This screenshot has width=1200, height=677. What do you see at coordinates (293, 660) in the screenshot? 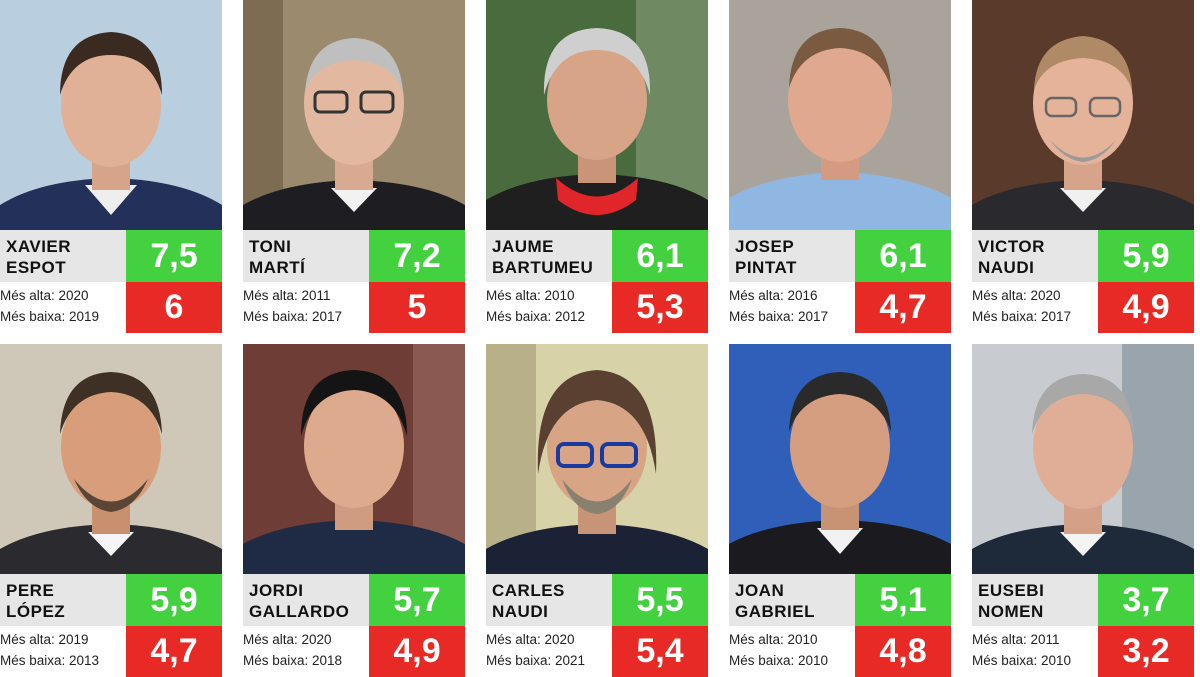
I see `lowest-year: Més baixa: 2018` at bounding box center [293, 660].